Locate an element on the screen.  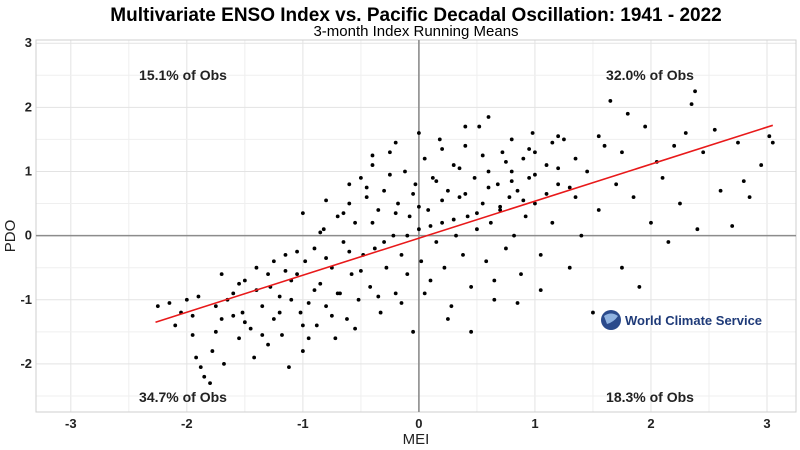
quadrant-label-bottom-left: 34.7% of Obs is located at coordinates (183, 397).